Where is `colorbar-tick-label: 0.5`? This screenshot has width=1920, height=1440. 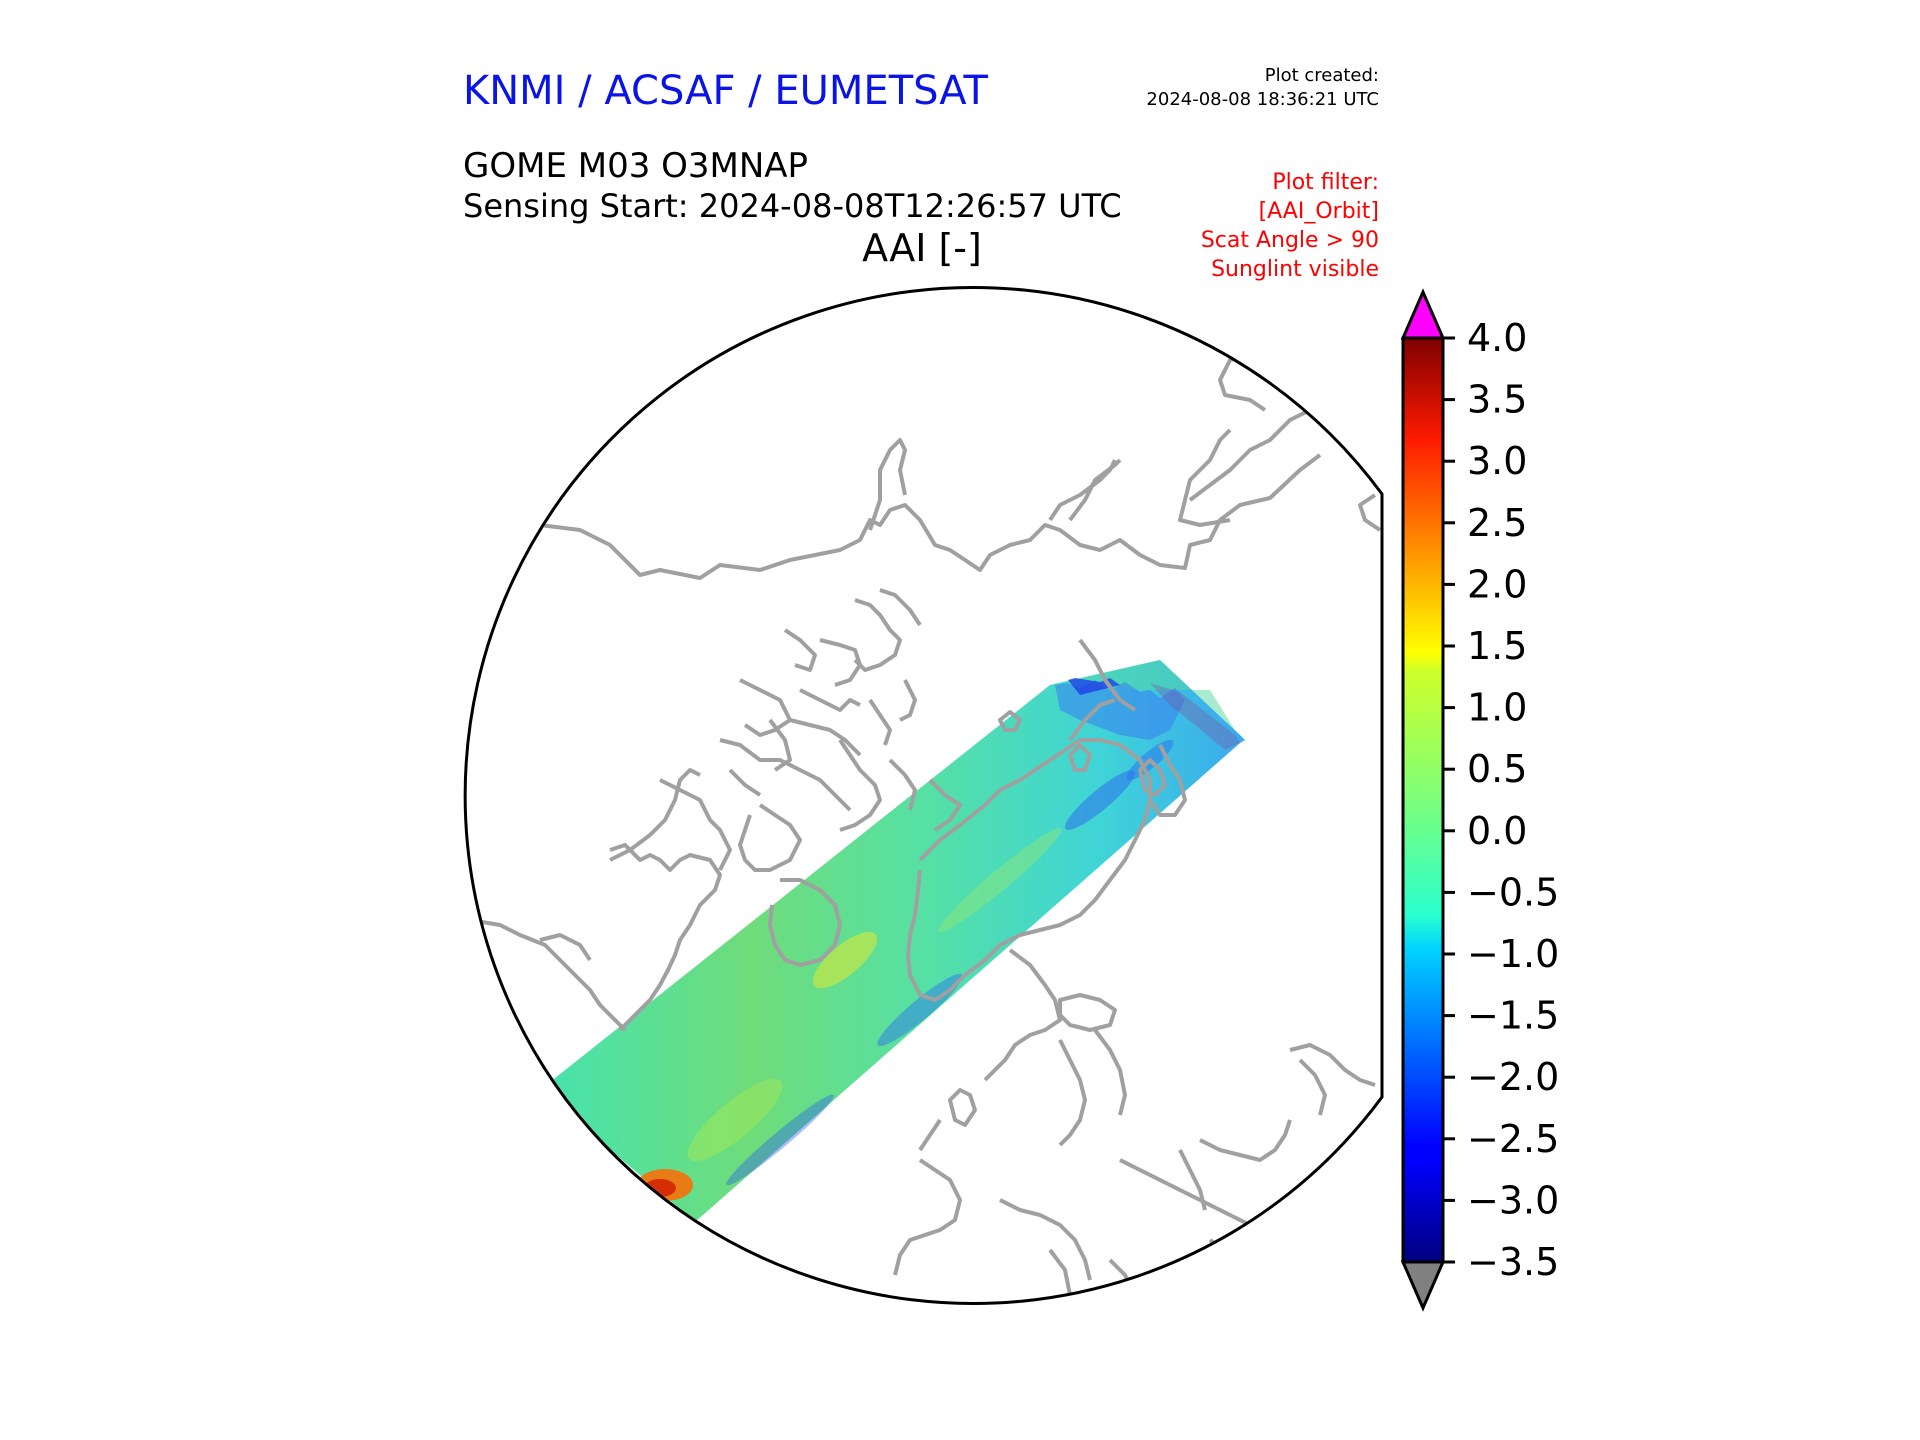 colorbar-tick-label: 0.5 is located at coordinates (1497, 769).